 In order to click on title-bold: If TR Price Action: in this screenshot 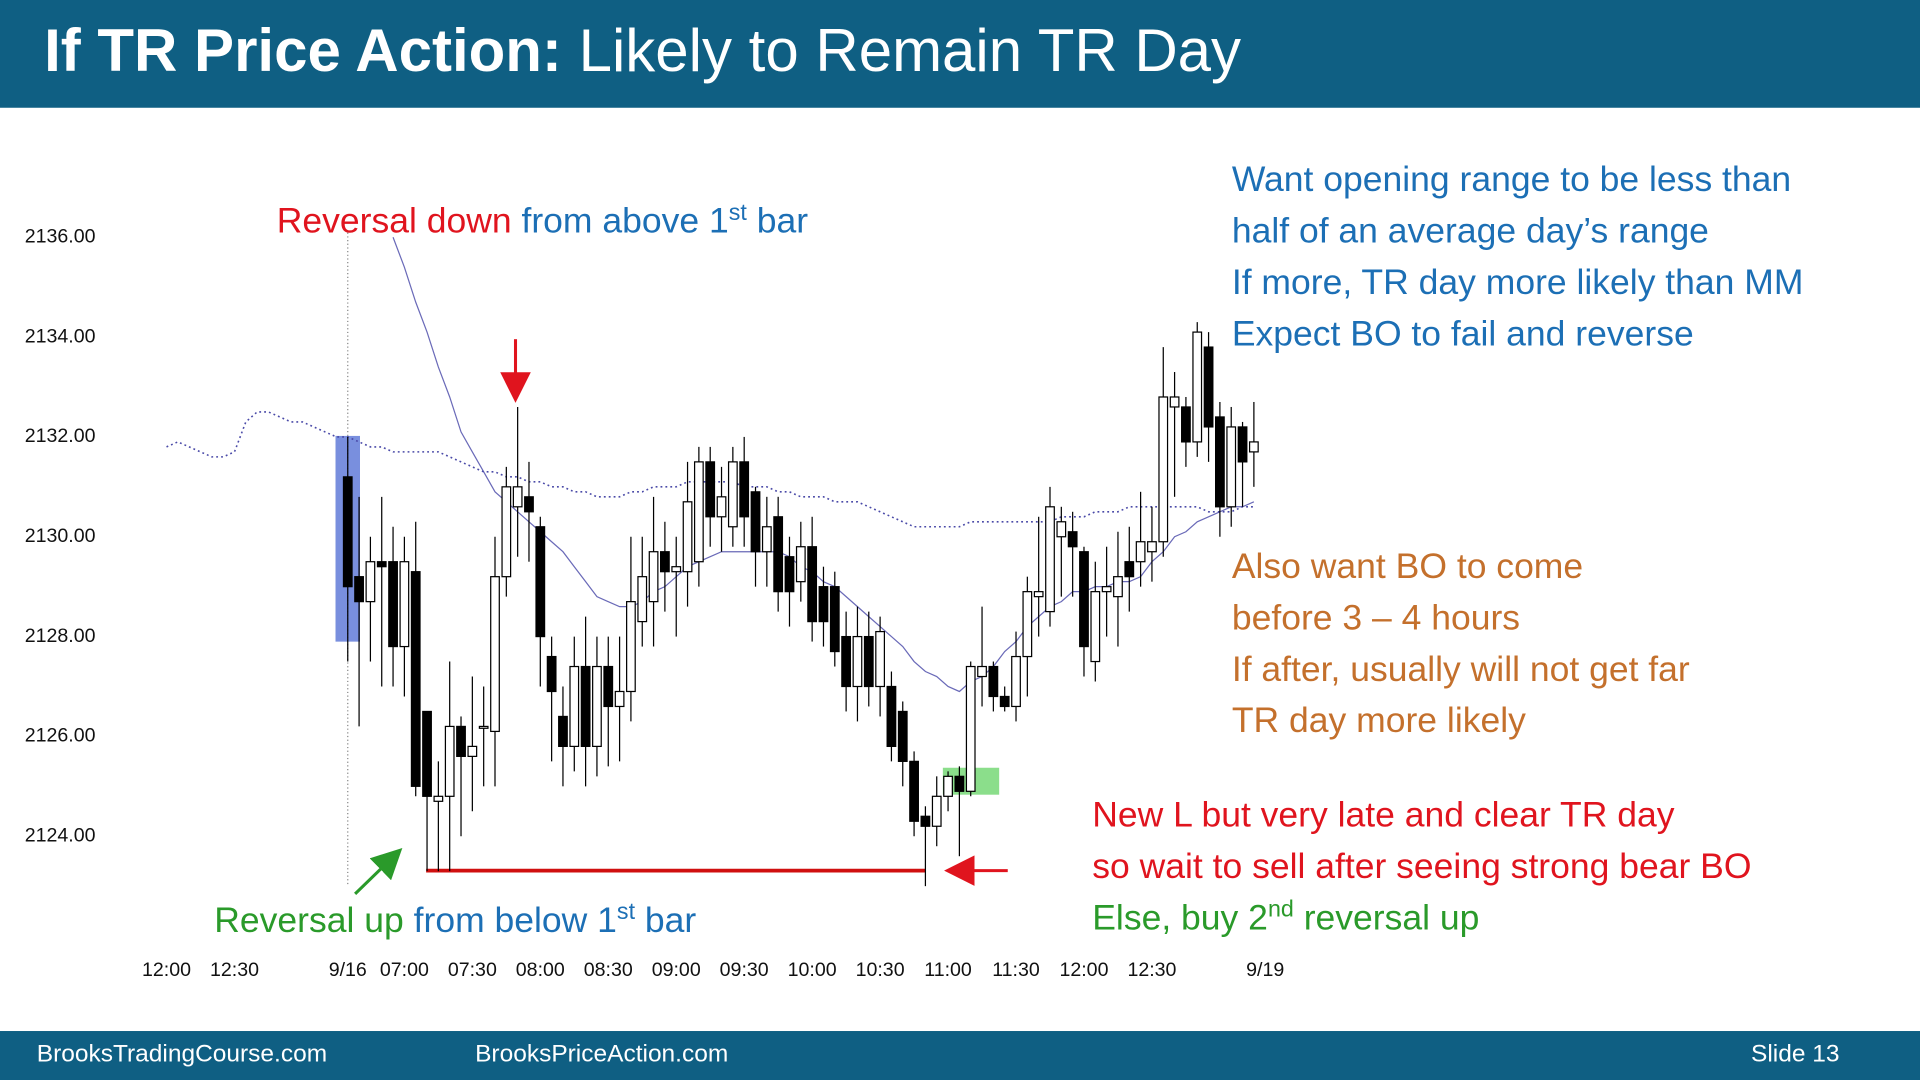, I will do `click(303, 51)`.